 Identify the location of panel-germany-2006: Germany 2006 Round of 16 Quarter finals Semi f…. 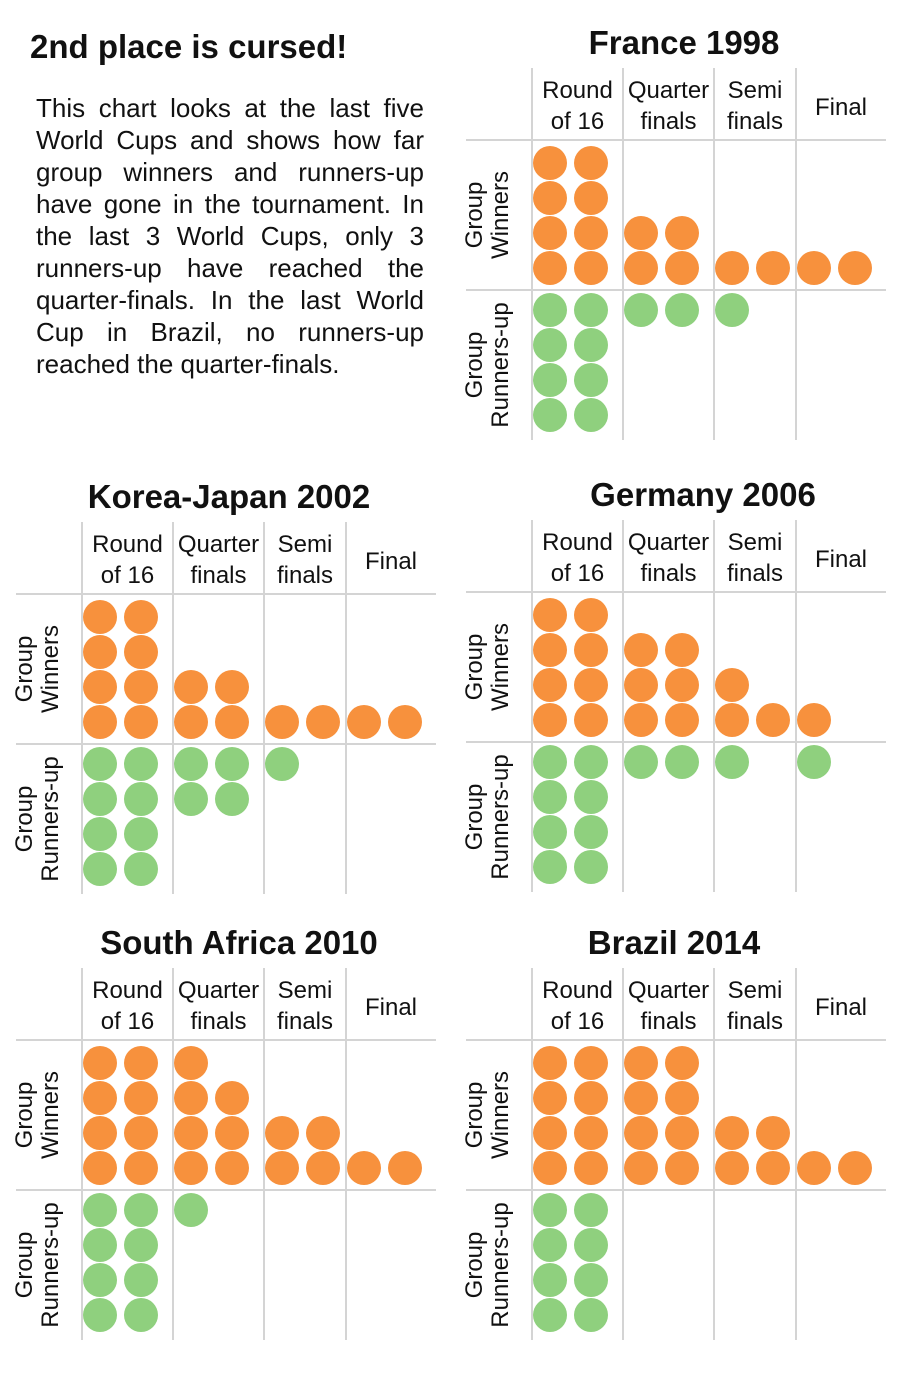
(673, 684).